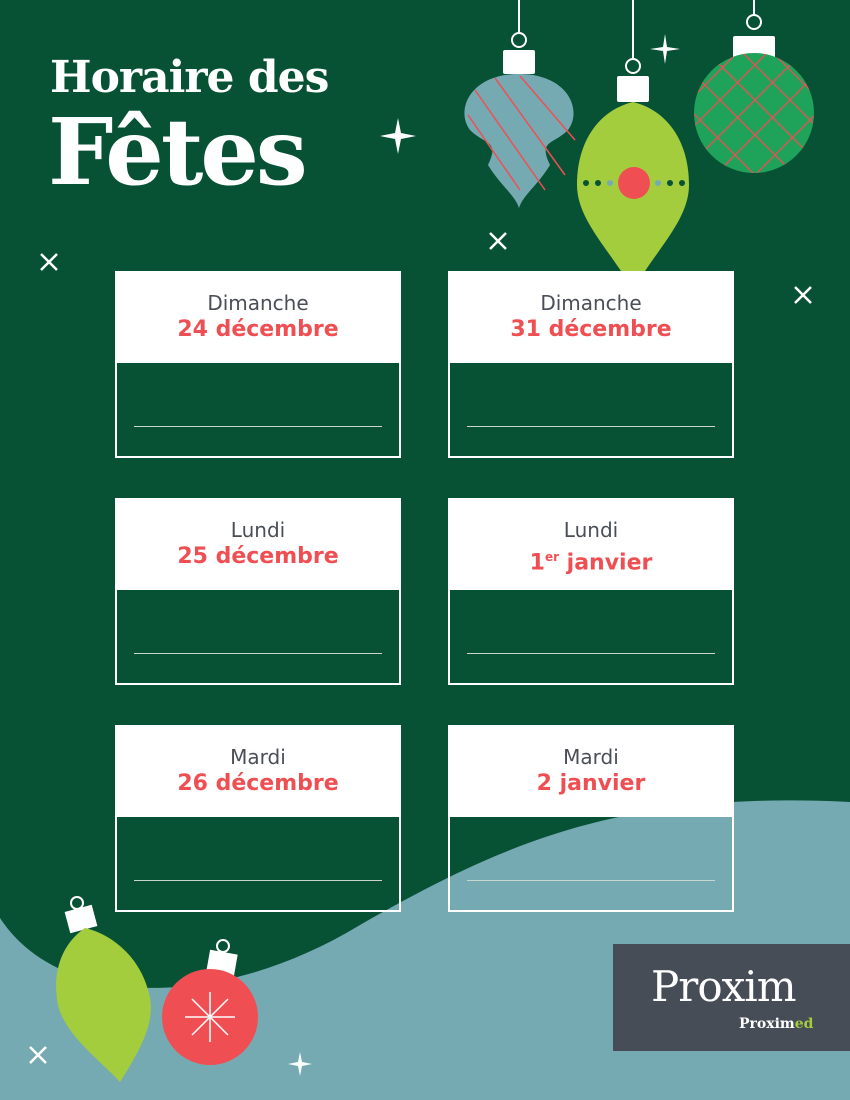  What do you see at coordinates (258, 591) in the screenshot?
I see `schedule-card: Lundi 25 décembre` at bounding box center [258, 591].